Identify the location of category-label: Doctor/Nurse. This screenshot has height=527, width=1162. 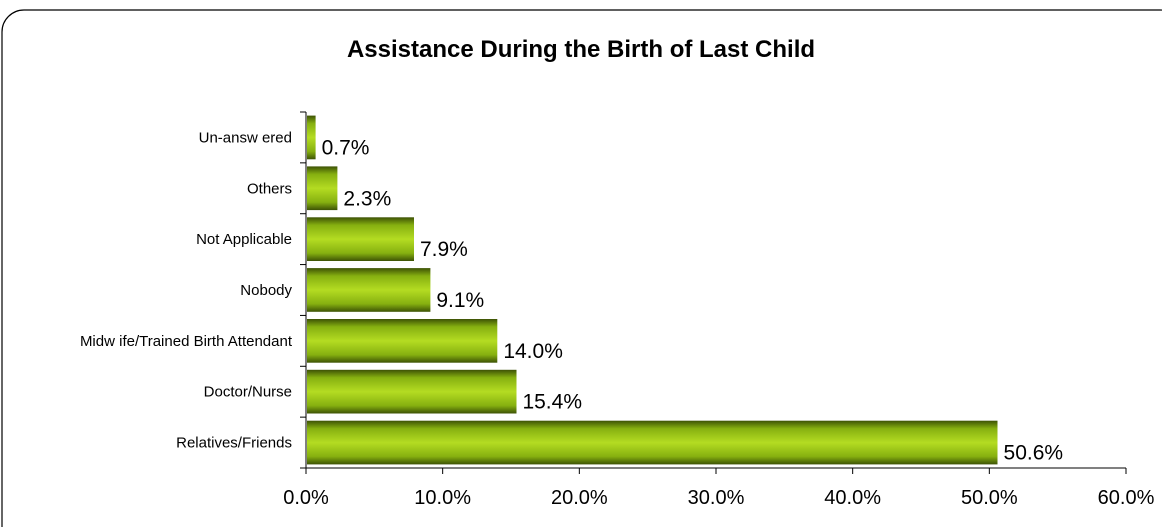
(248, 392).